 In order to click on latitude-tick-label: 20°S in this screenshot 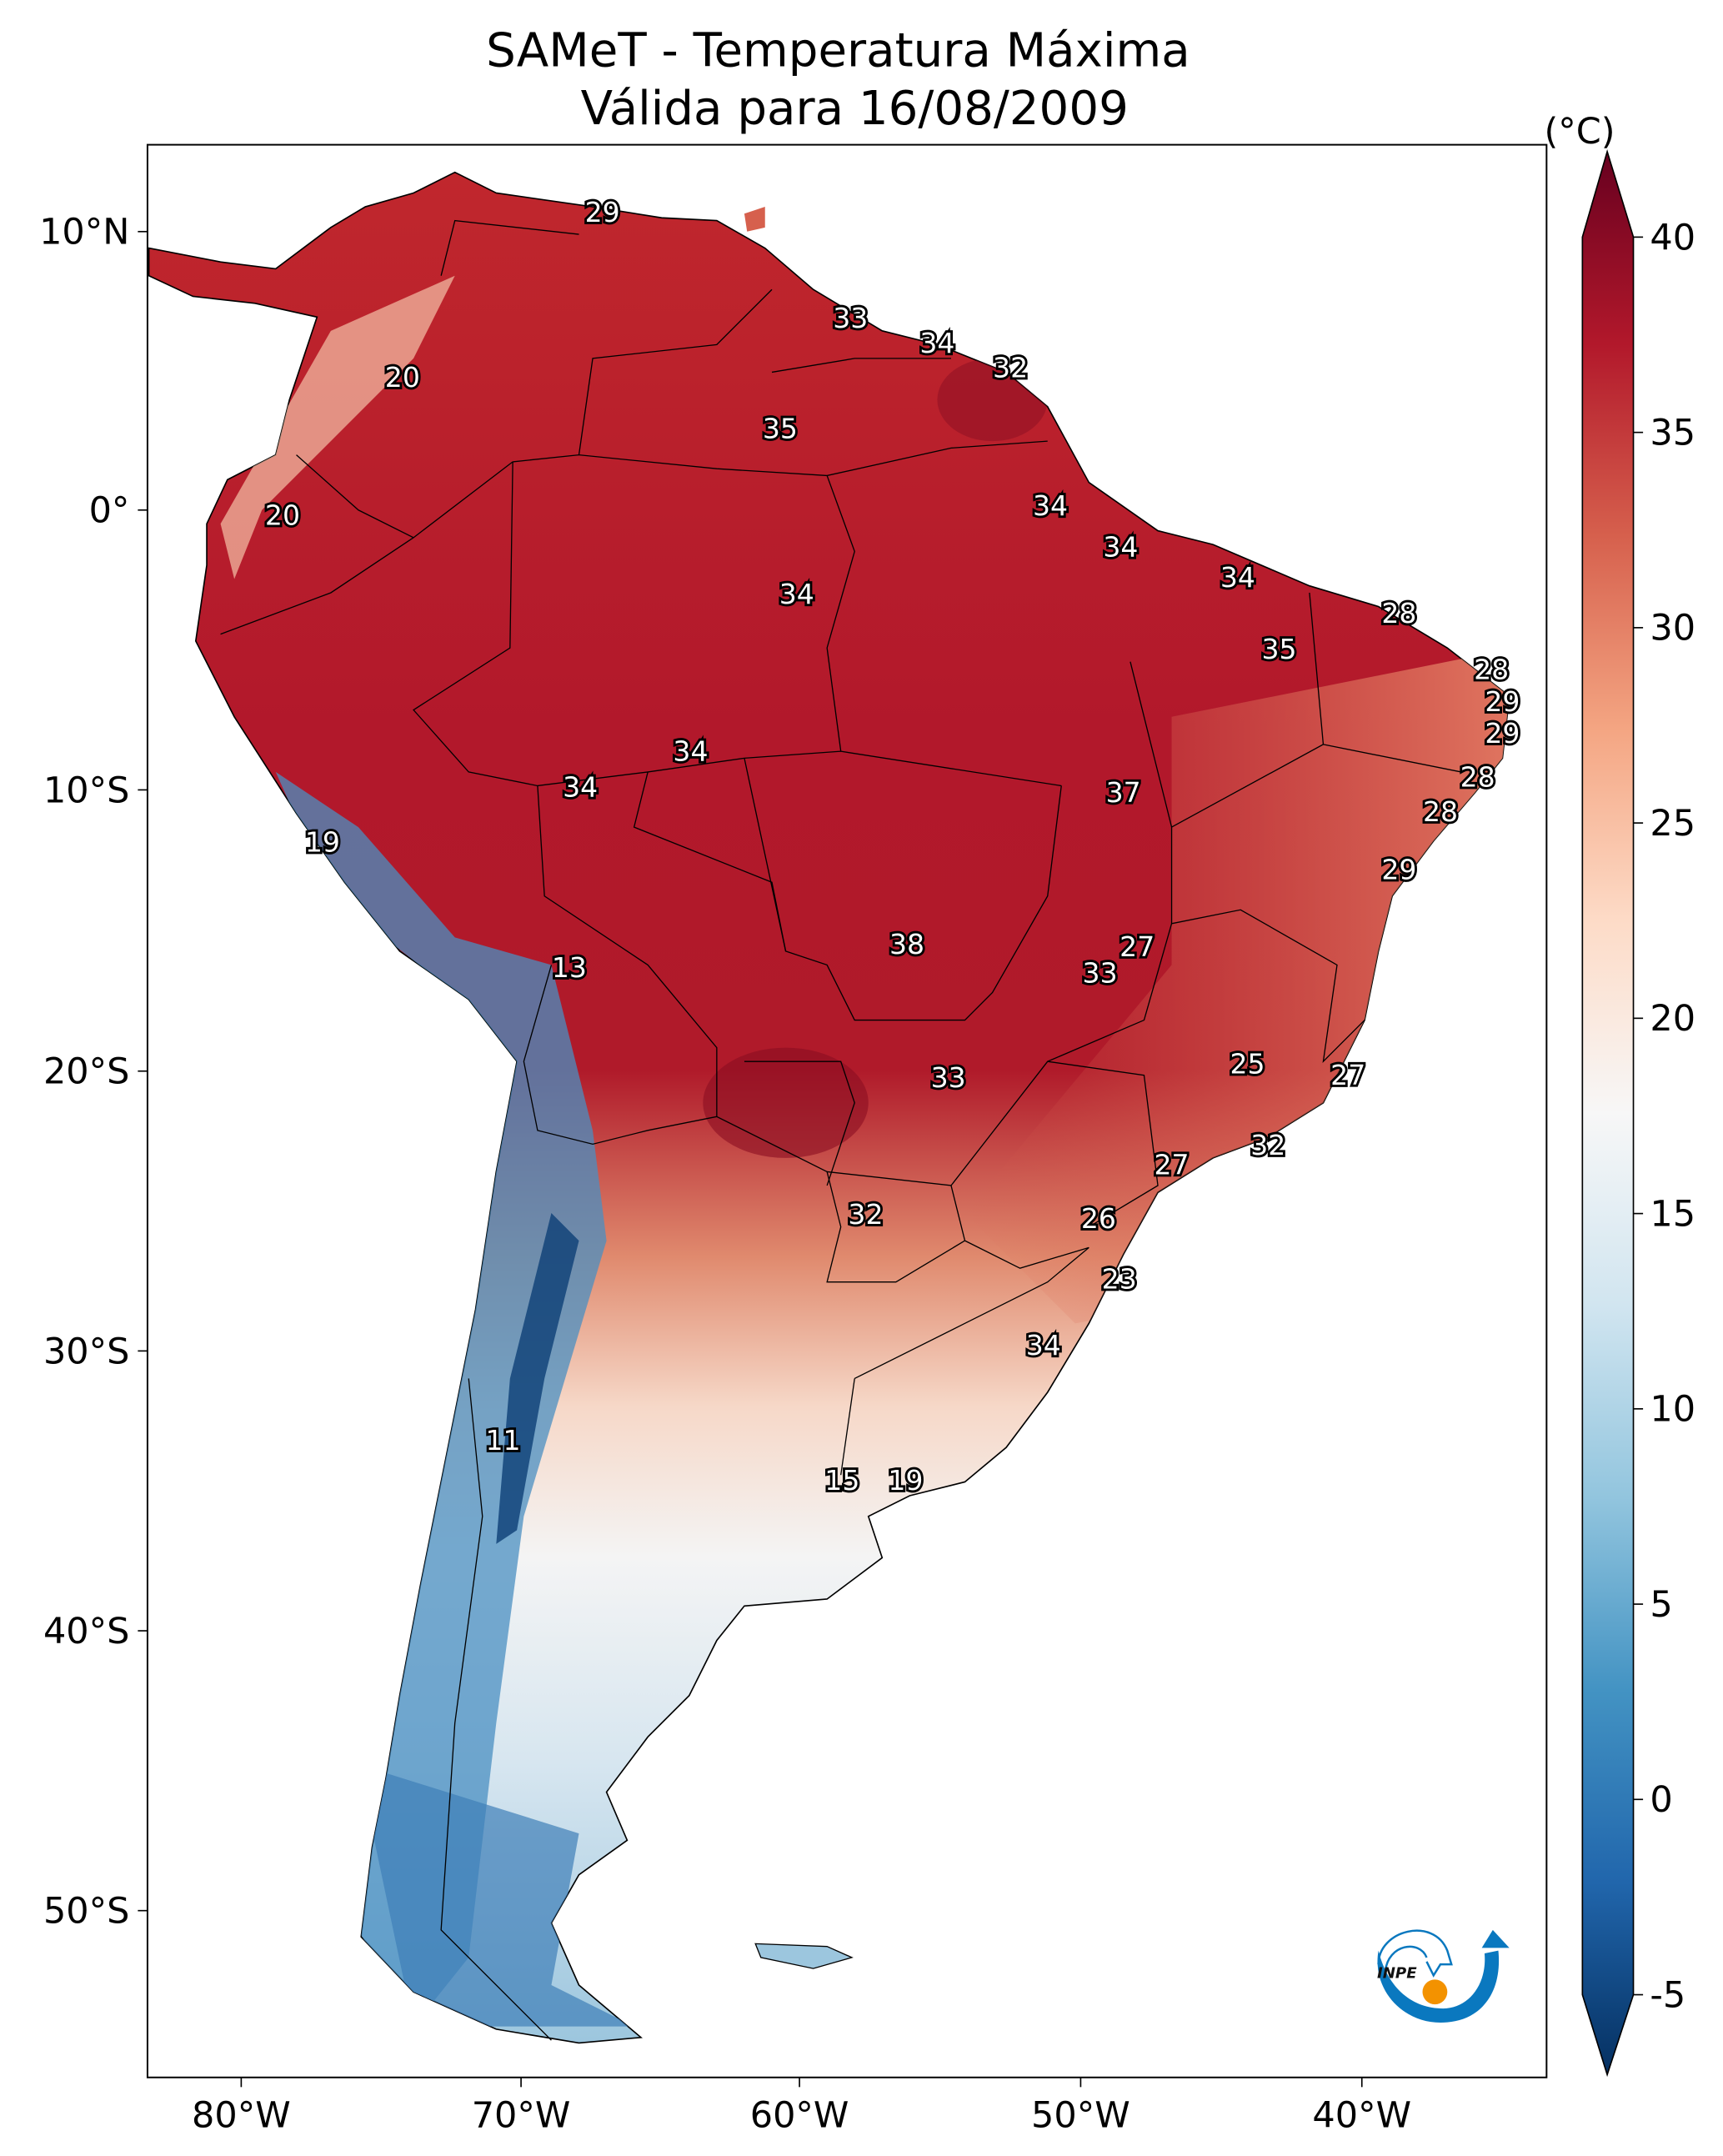, I will do `click(86, 1072)`.